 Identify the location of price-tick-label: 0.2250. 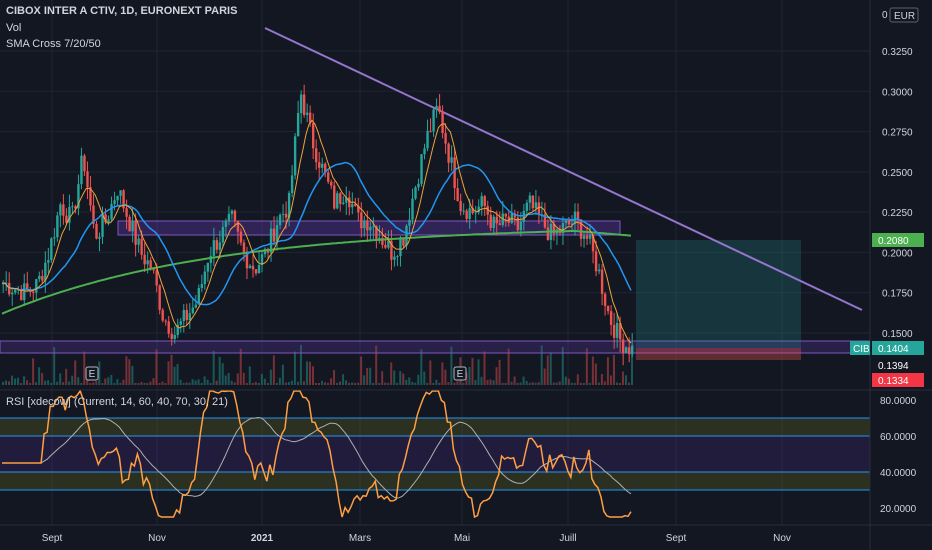
(897, 213).